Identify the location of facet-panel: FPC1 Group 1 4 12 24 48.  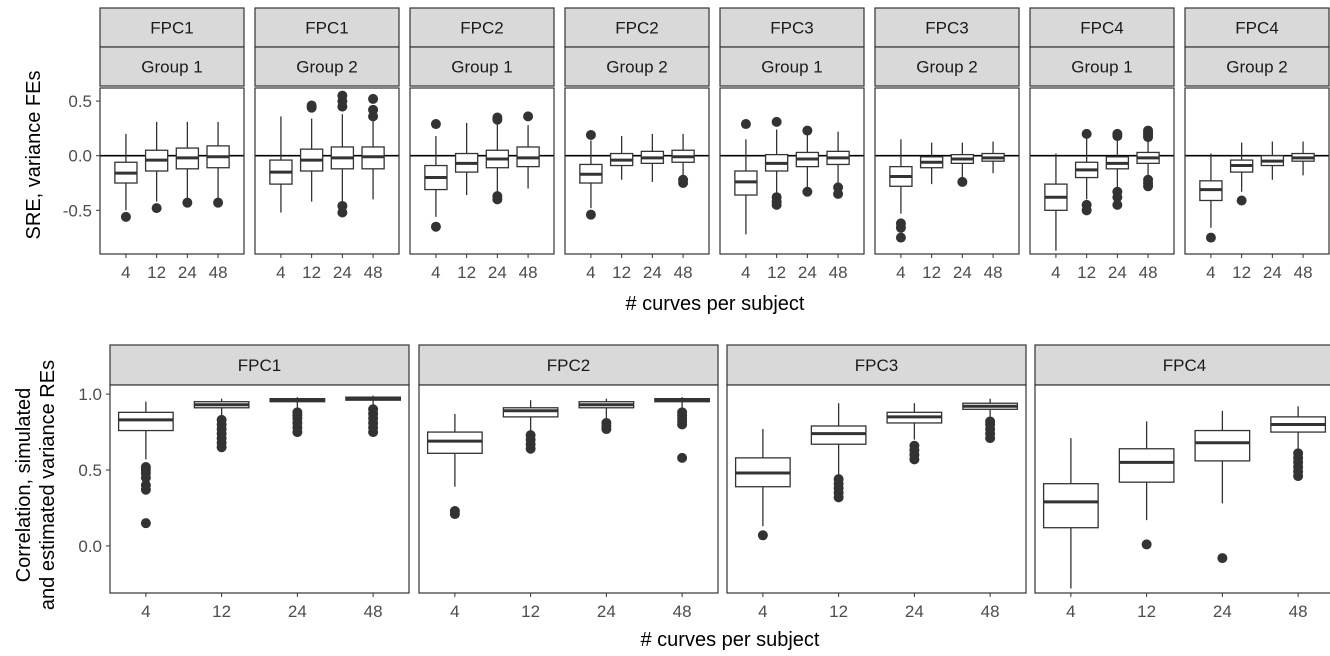
(172, 144).